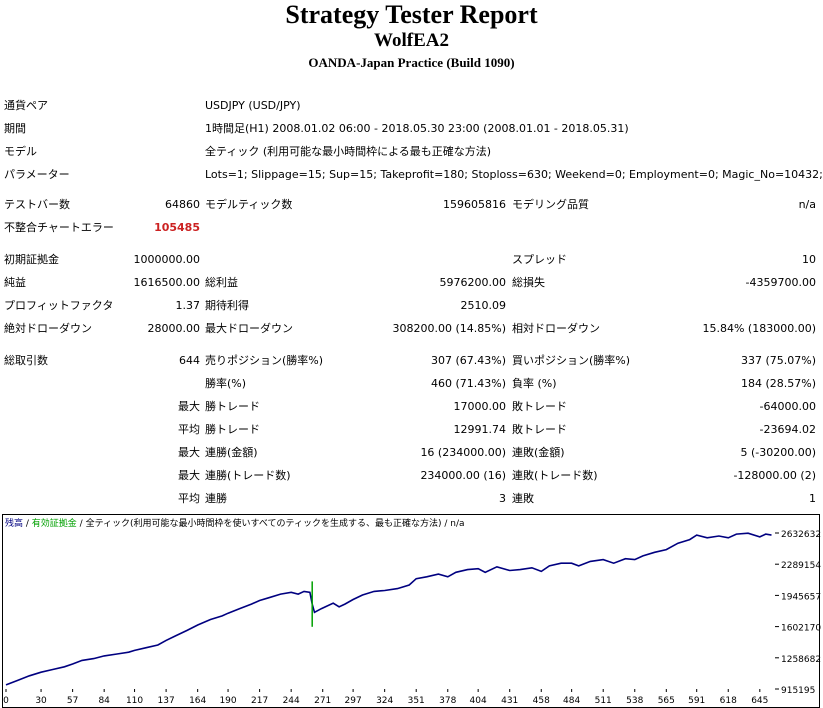 The image size is (823, 708). I want to click on x-tick-label: 458, so click(541, 701).